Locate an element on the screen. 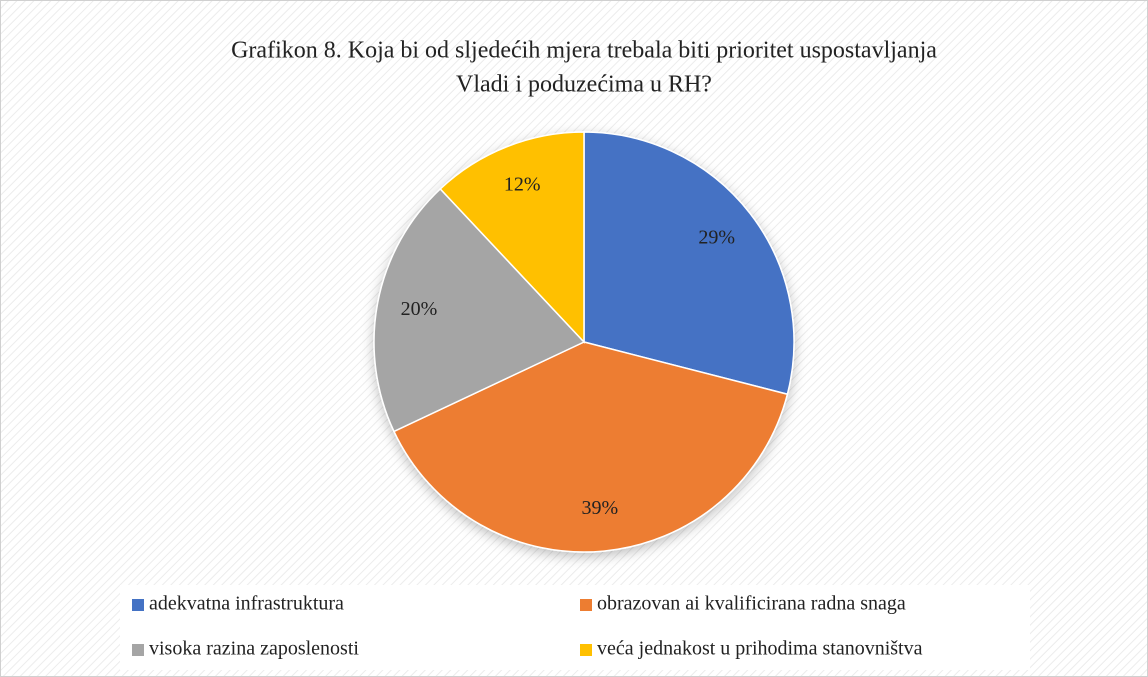 This screenshot has height=677, width=1148. data-label: 29% is located at coordinates (716, 238).